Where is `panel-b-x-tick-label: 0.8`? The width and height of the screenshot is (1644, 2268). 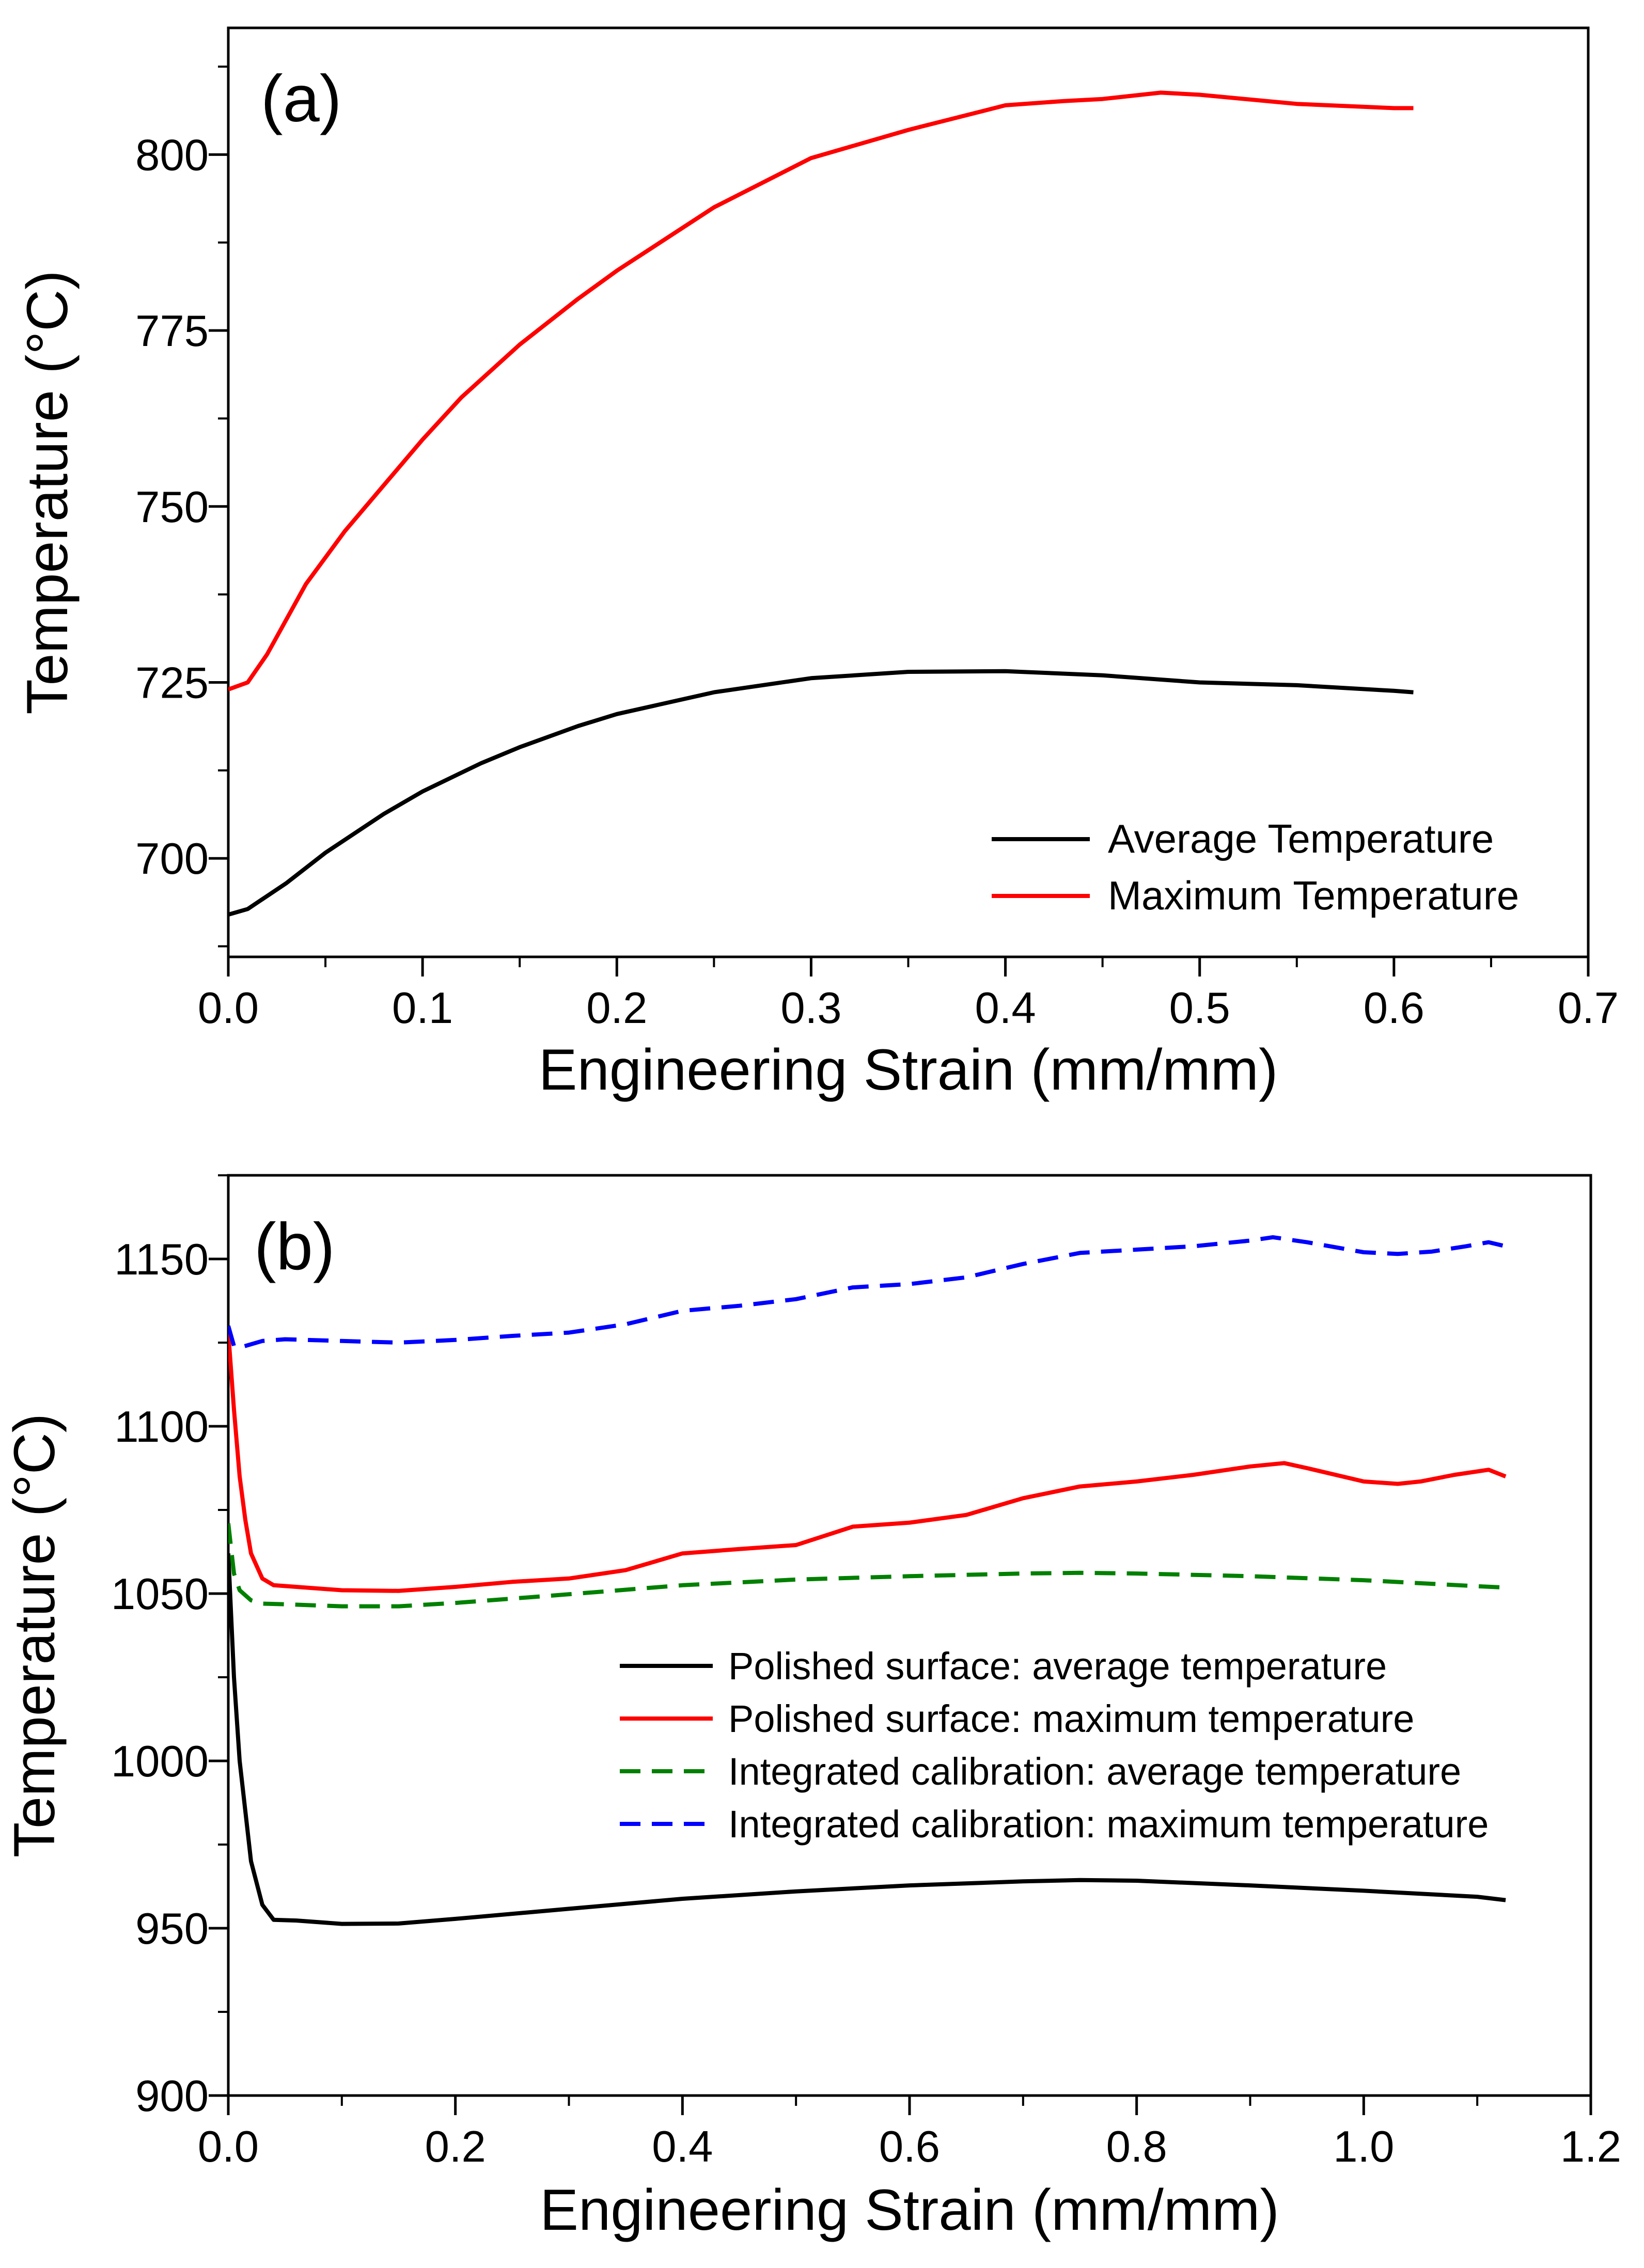
panel-b-x-tick-label: 0.8 is located at coordinates (1136, 2146).